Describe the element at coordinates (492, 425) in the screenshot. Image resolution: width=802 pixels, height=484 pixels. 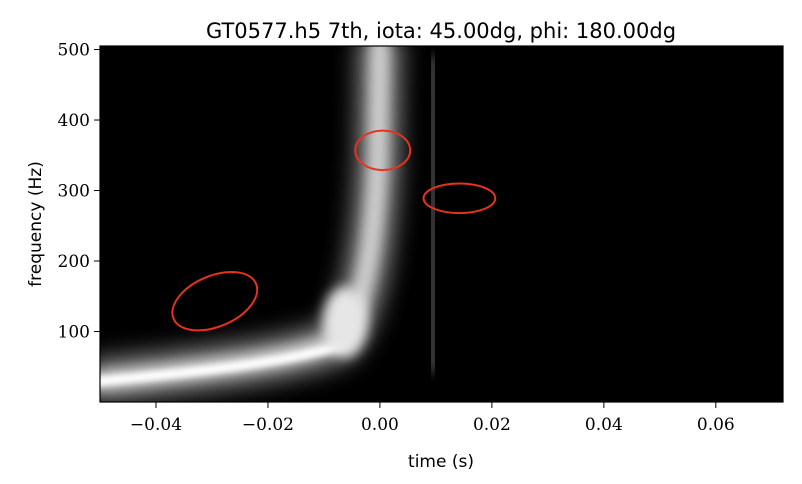
I see `x-tick-label: 0.02` at that location.